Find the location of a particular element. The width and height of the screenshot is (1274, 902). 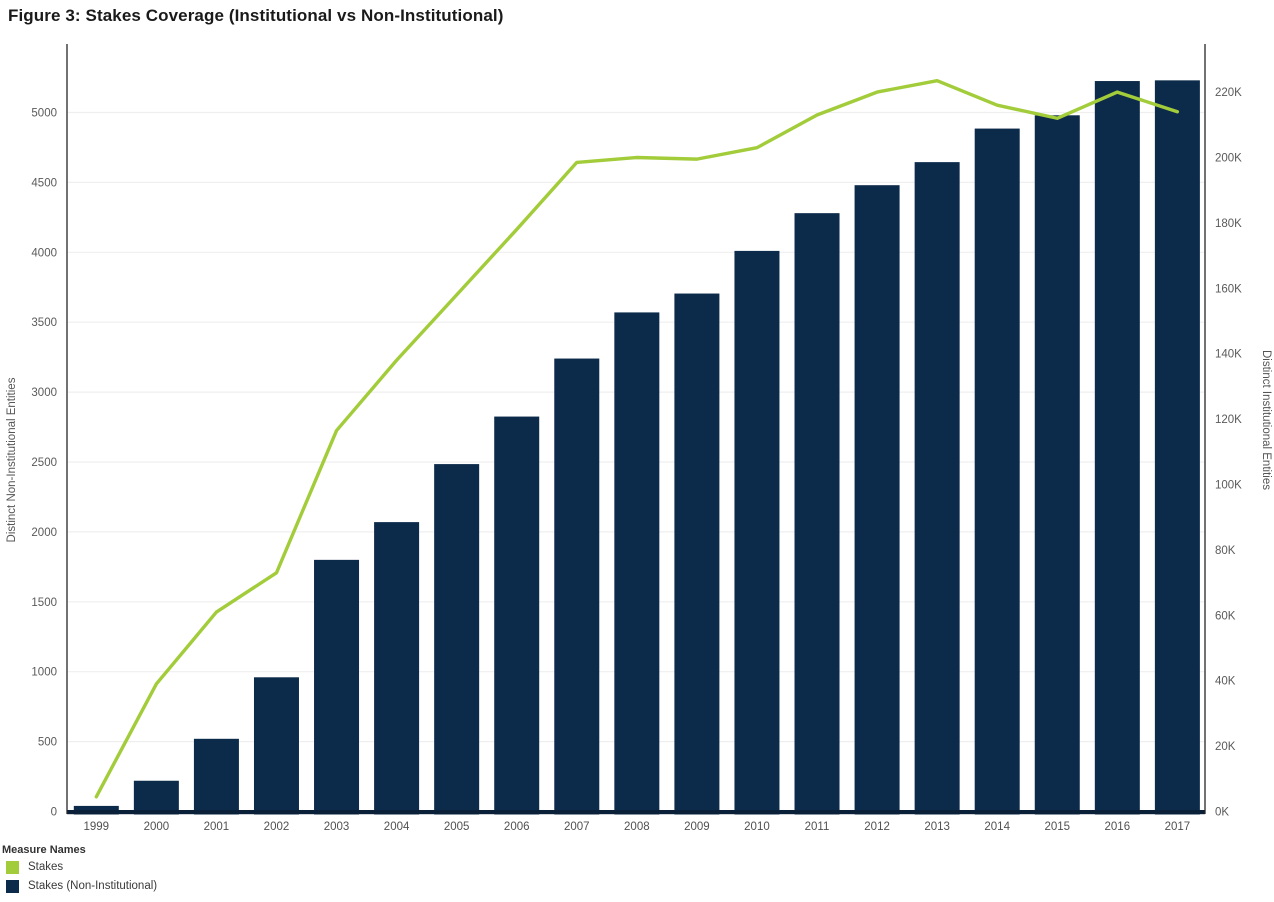

x-tick-label-2014: 2014 is located at coordinates (997, 827).